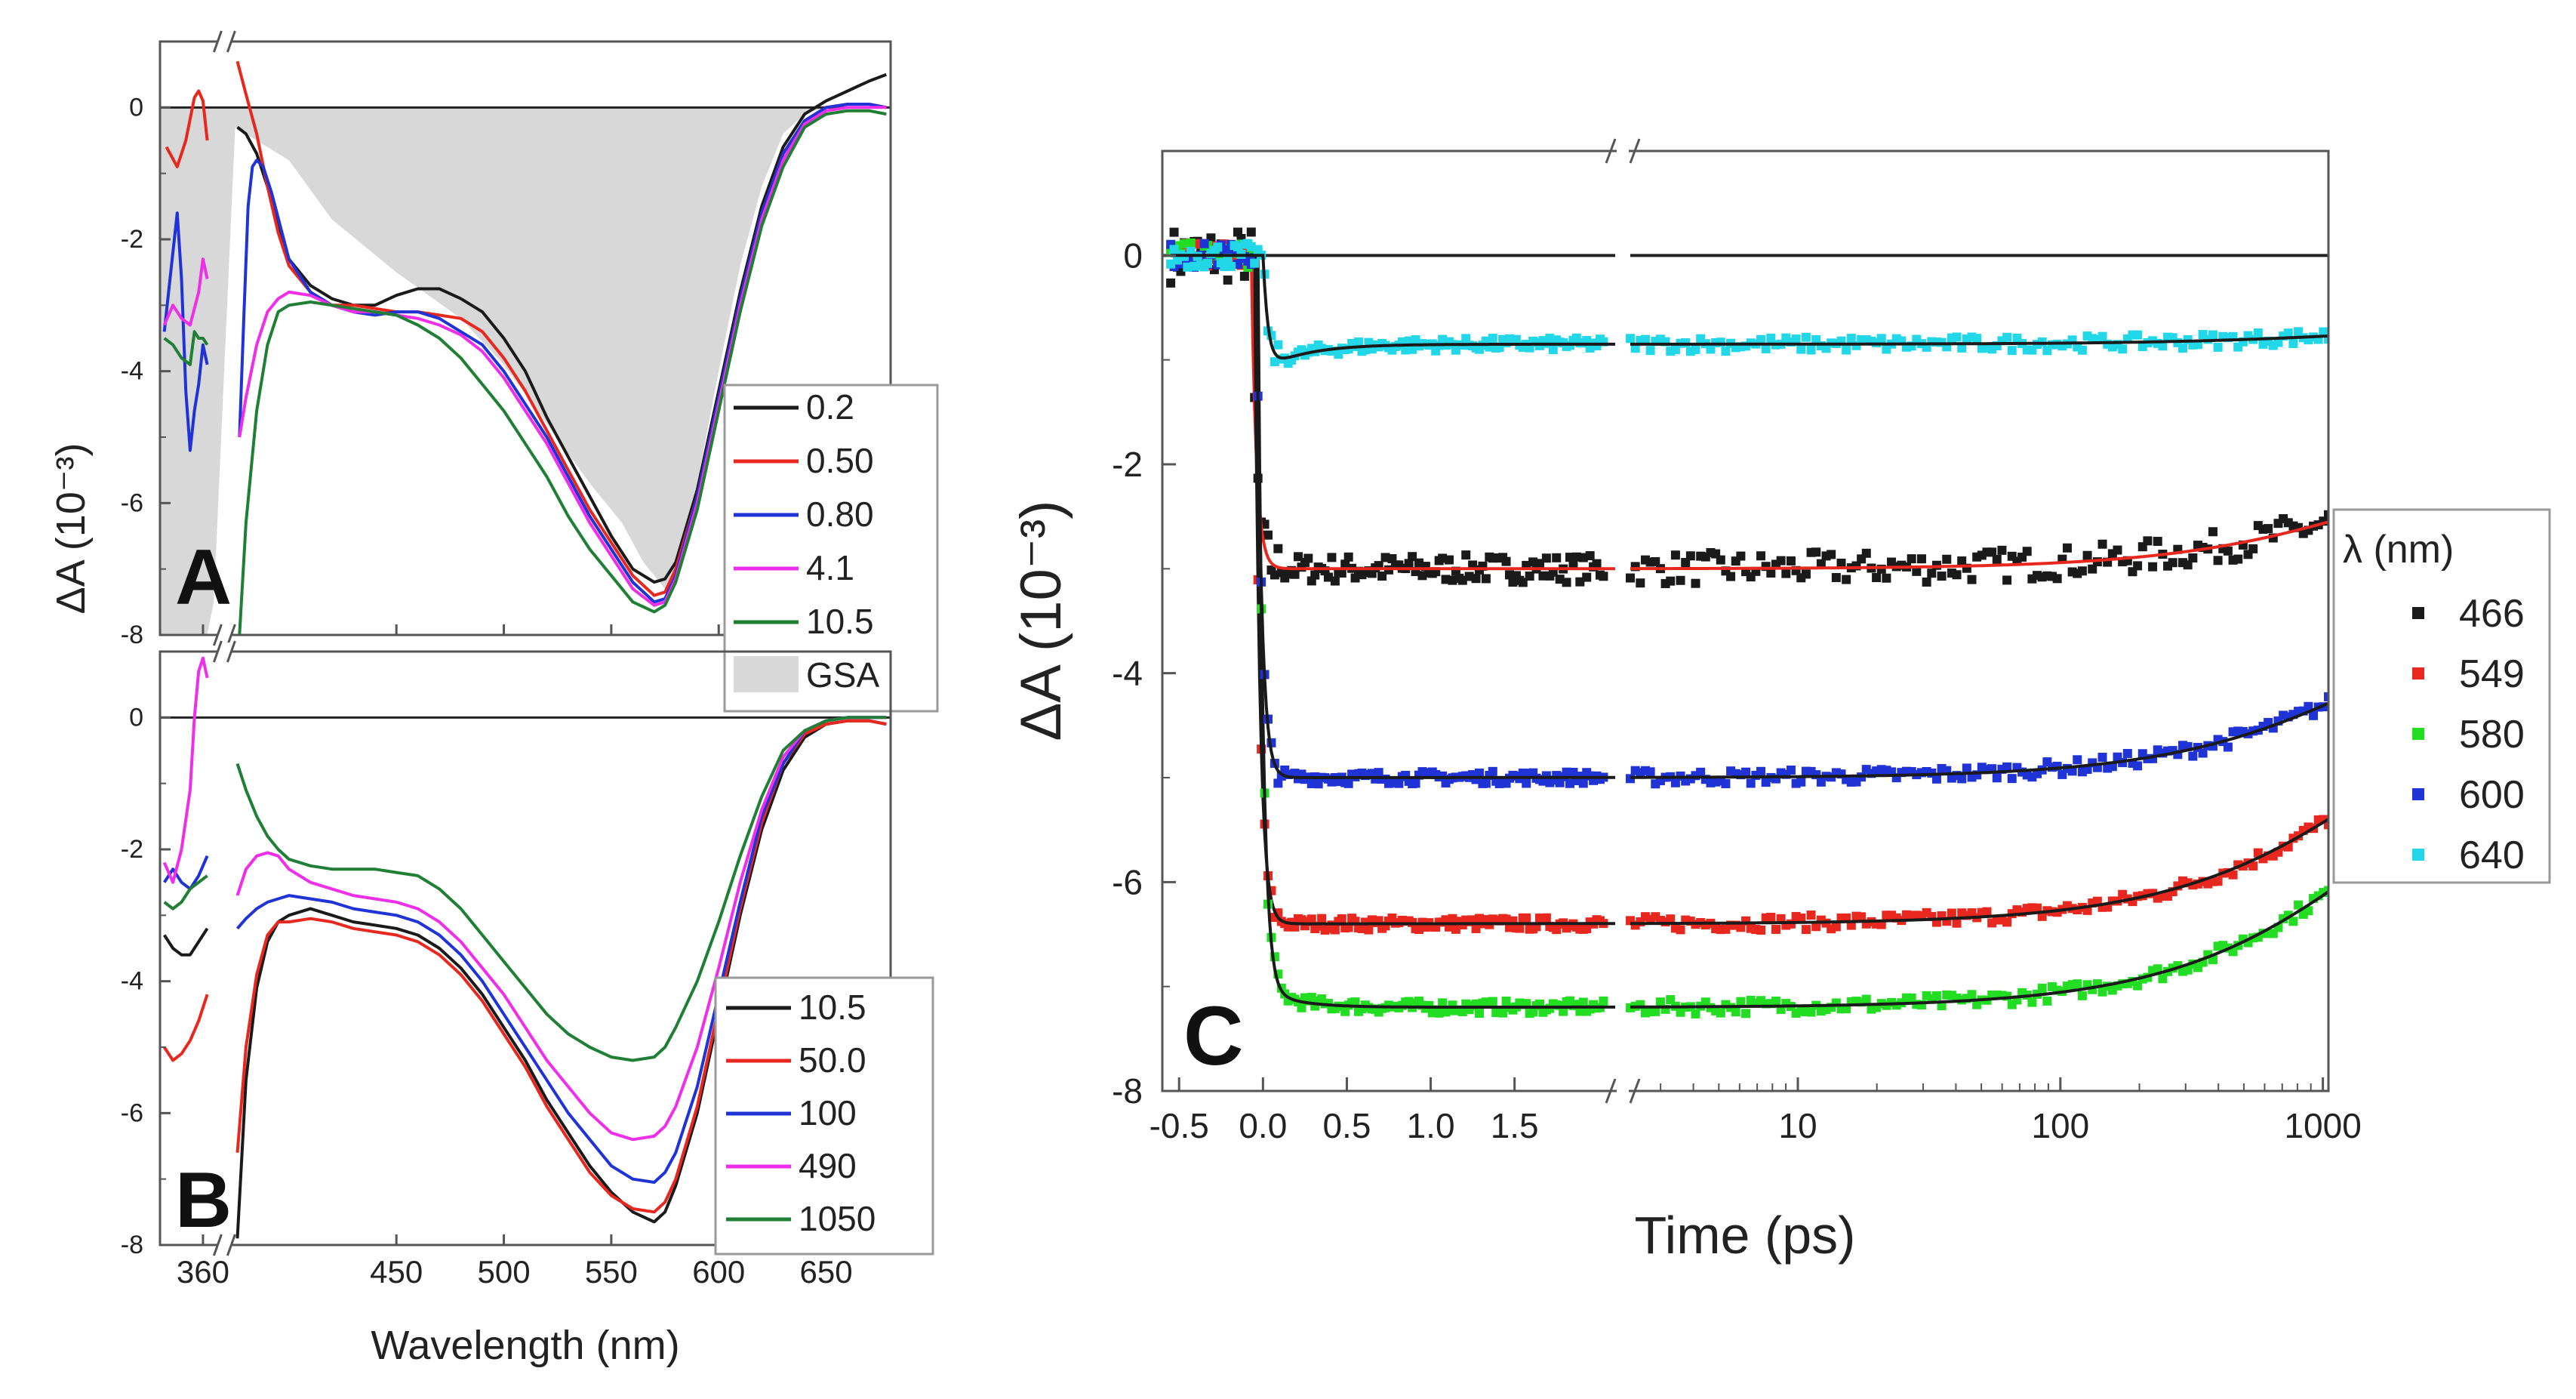  I want to click on panel-a-frame, so click(525, 338).